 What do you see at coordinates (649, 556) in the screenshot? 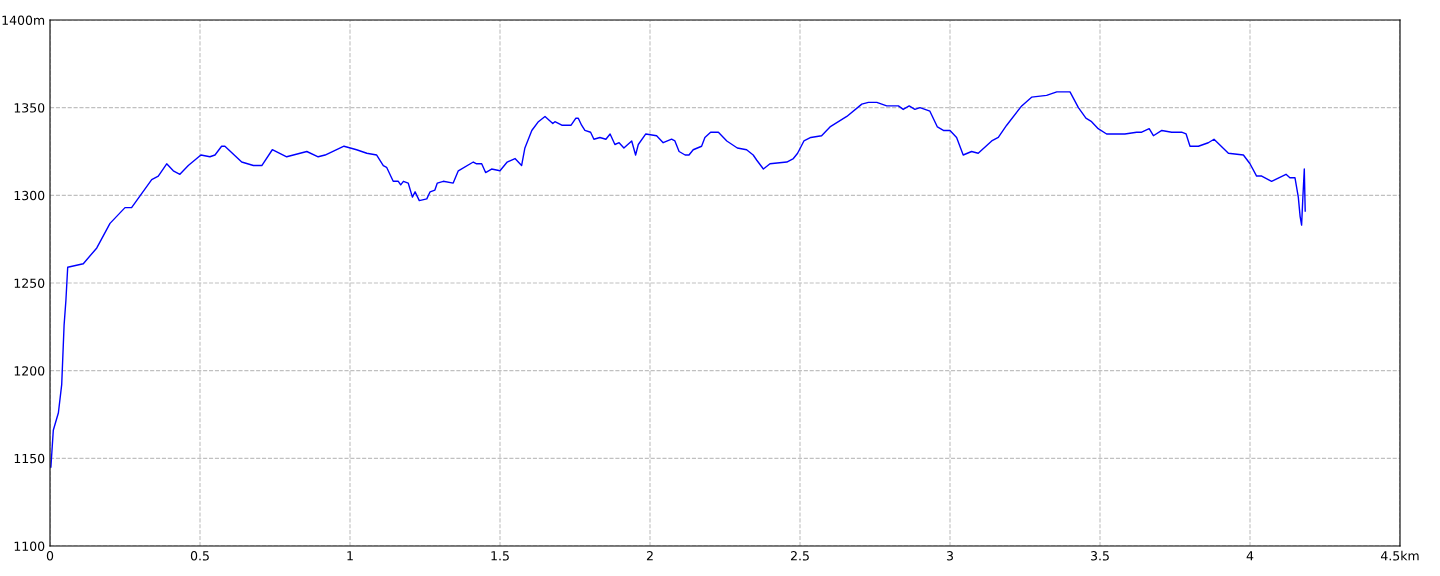
I see `x-tick-label: 2` at bounding box center [649, 556].